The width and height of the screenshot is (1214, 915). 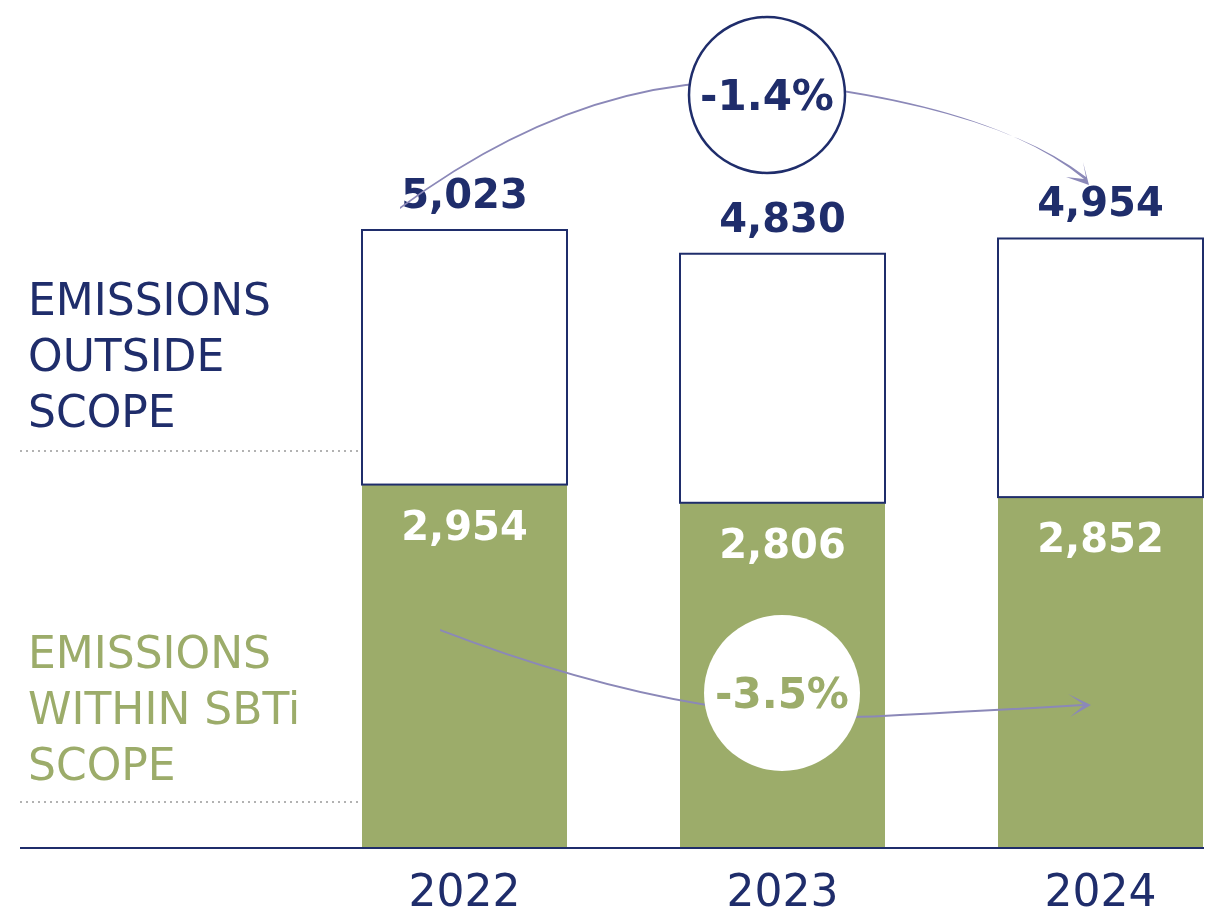 I want to click on x-tick-label: 2022, so click(x=464, y=890).